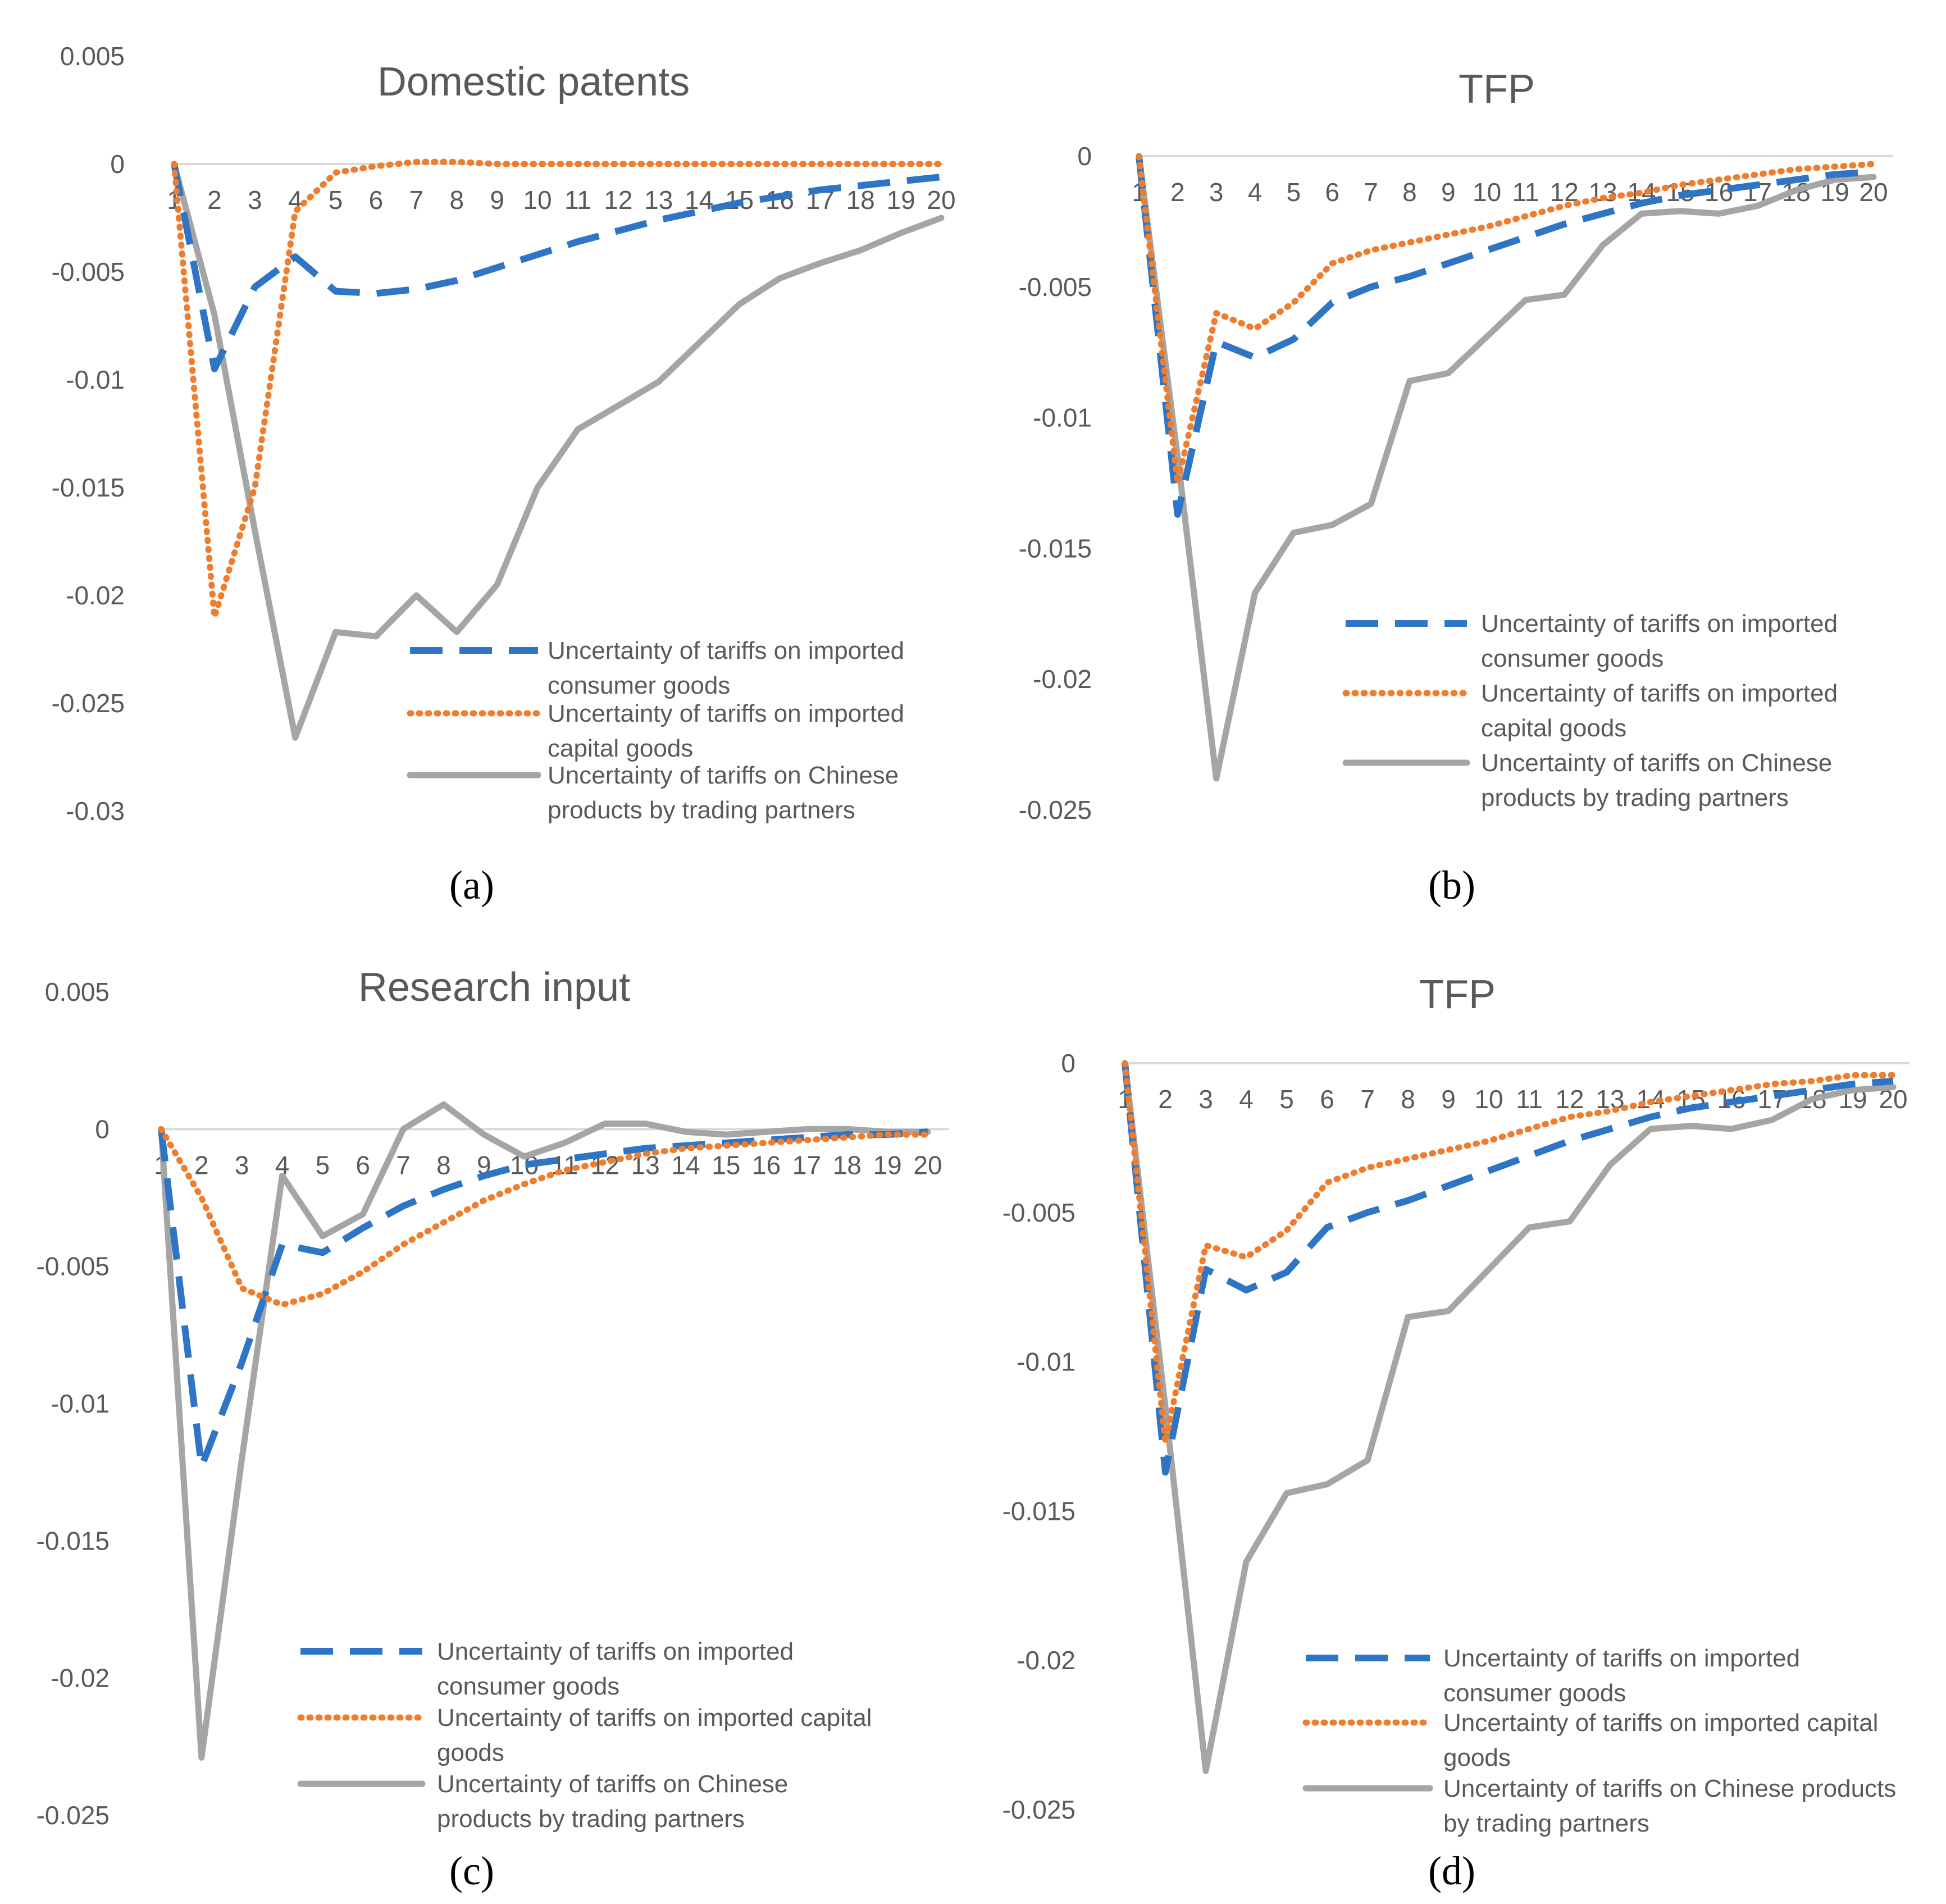 Image resolution: width=1946 pixels, height=1904 pixels. Describe the element at coordinates (471, 885) in the screenshot. I see `panel-label: (a)` at that location.